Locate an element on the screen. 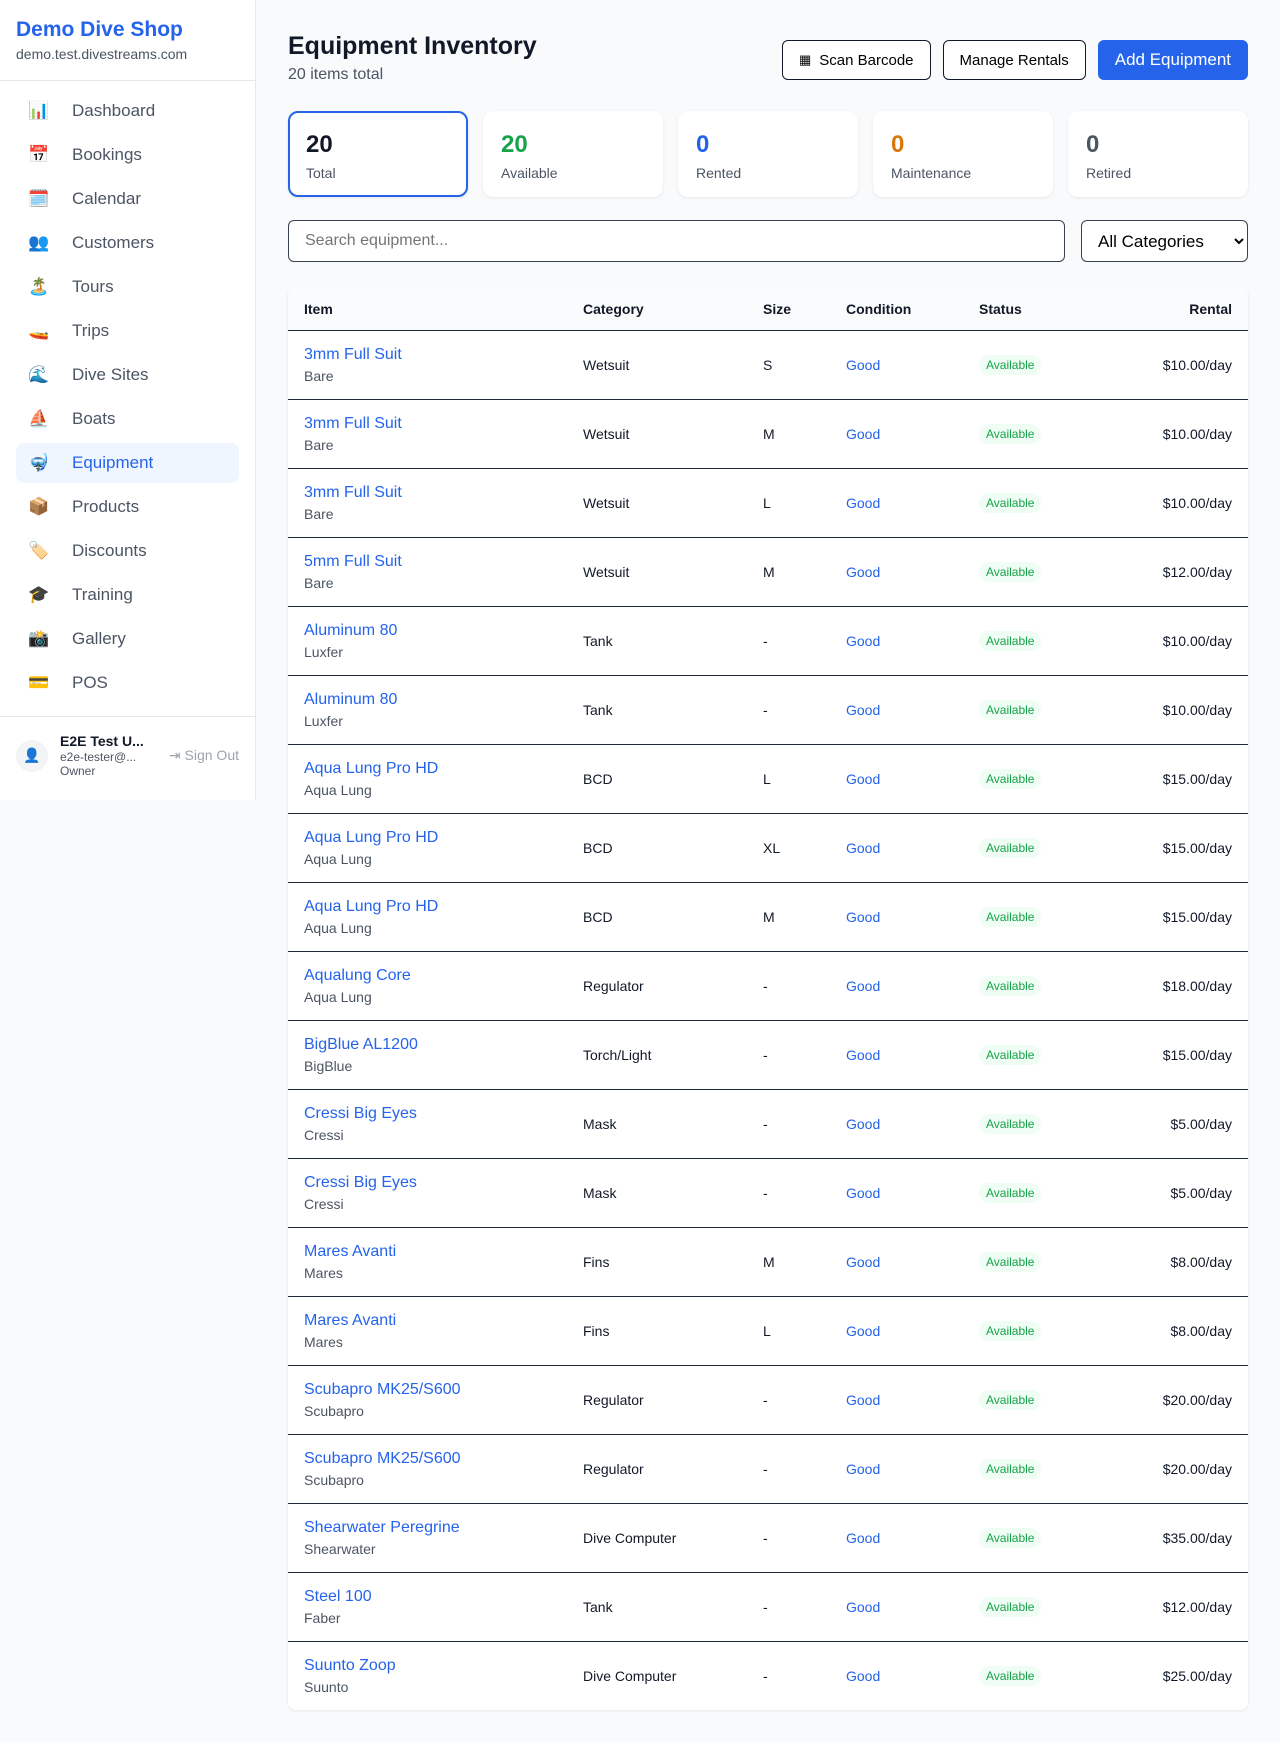 The image size is (1280, 1742). sign-out-button: ⇥ Sign Out is located at coordinates (204, 755).